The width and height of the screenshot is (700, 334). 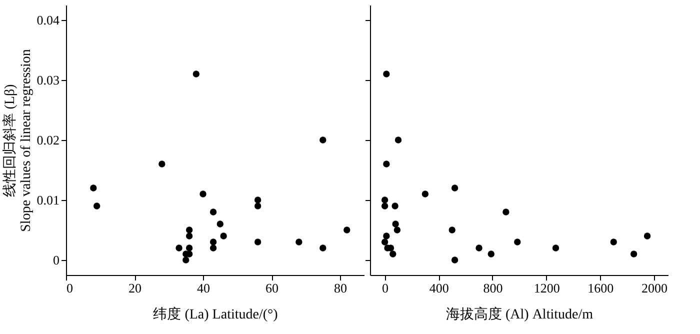 I want to click on y-tick-label: 0.01, so click(x=48, y=200).